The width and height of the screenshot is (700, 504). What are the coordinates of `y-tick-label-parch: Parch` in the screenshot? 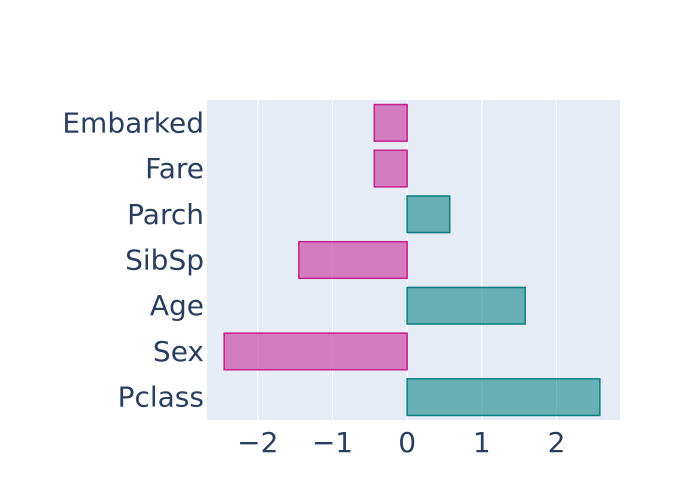 It's located at (165, 214).